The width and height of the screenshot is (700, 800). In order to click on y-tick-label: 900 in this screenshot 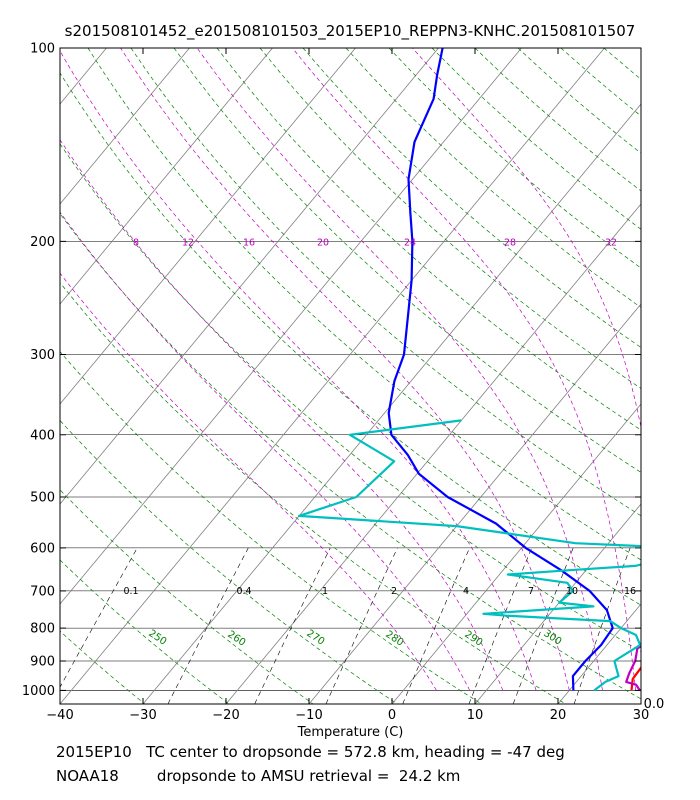, I will do `click(42, 661)`.